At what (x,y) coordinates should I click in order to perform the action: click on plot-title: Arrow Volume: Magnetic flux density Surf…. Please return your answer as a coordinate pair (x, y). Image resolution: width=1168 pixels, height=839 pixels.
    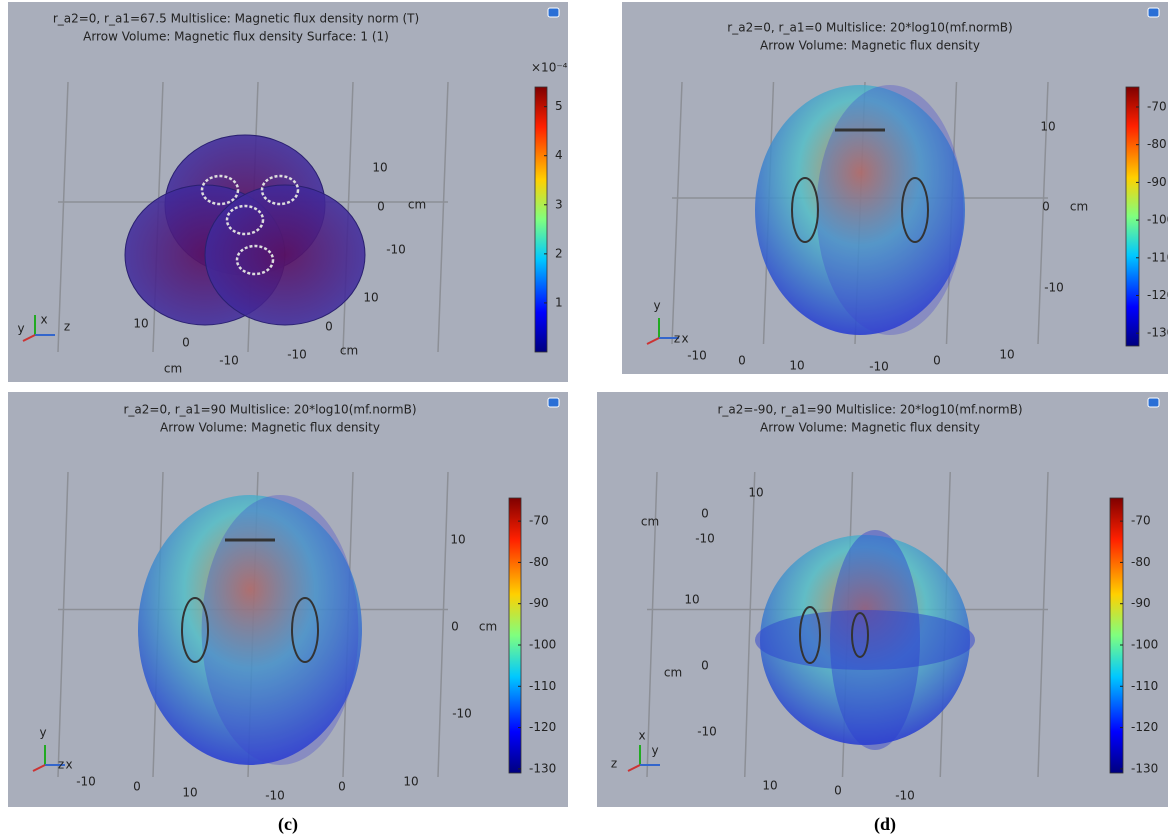
    Looking at the image, I should click on (236, 37).